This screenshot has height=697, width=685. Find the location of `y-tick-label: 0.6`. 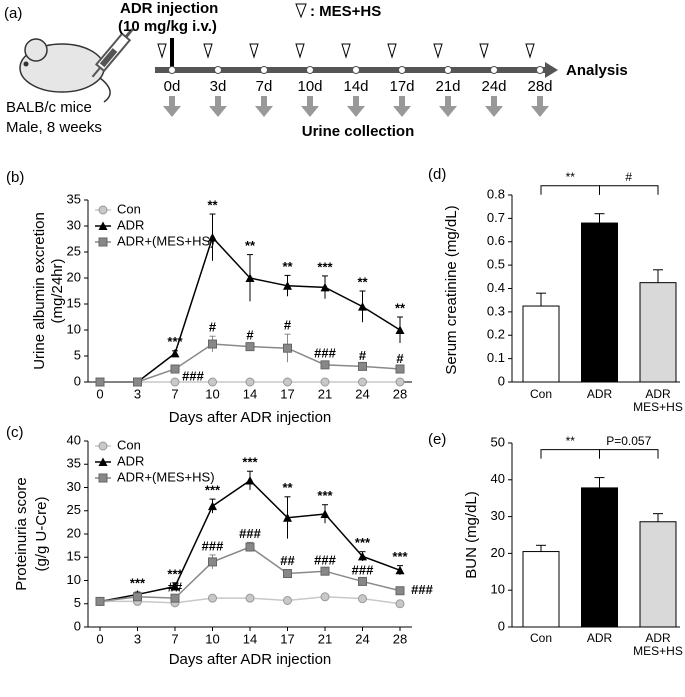

y-tick-label: 0.6 is located at coordinates (496, 240).